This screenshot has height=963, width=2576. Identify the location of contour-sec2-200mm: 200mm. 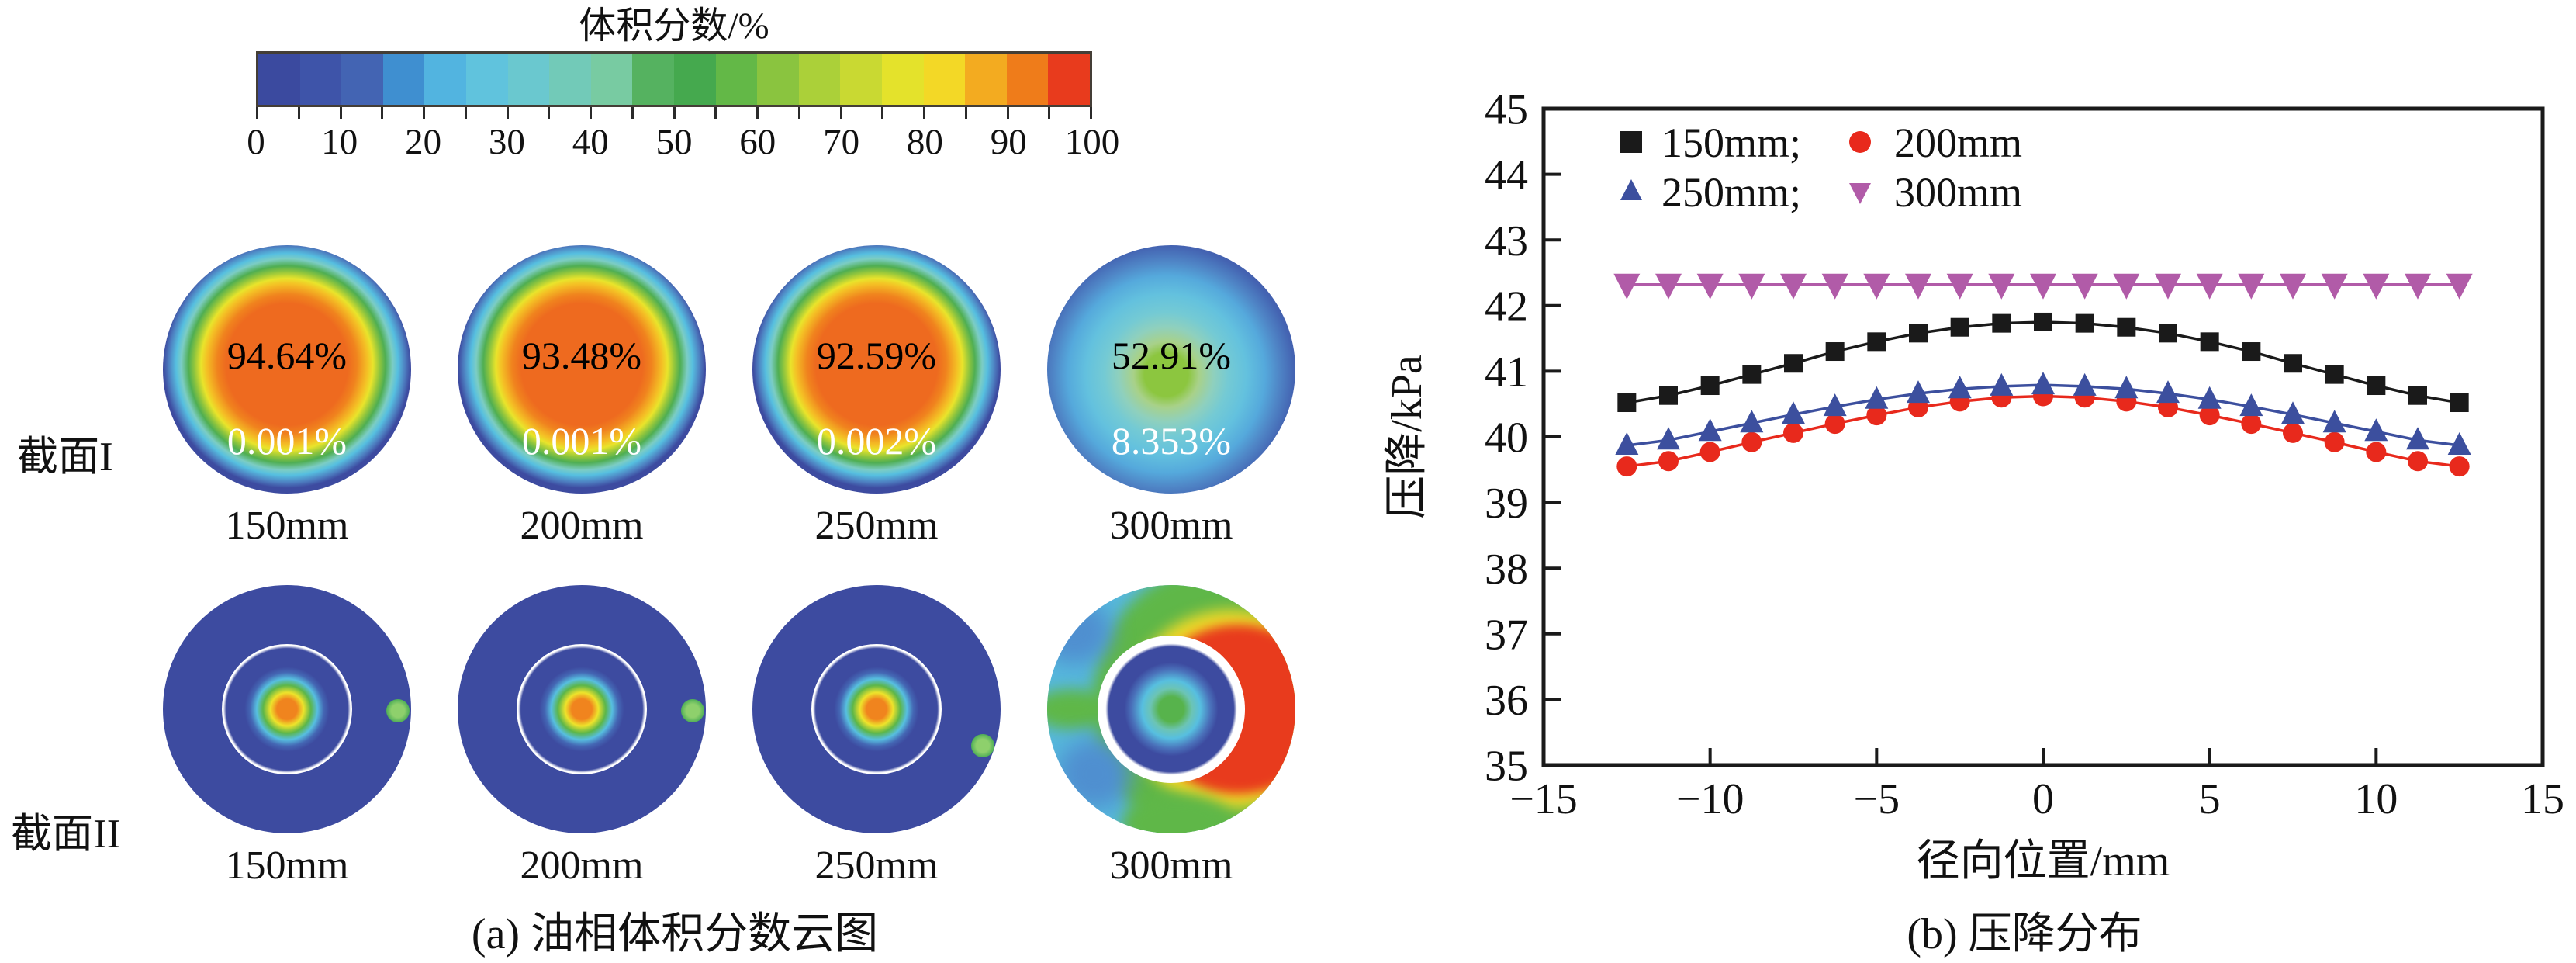
(582, 737).